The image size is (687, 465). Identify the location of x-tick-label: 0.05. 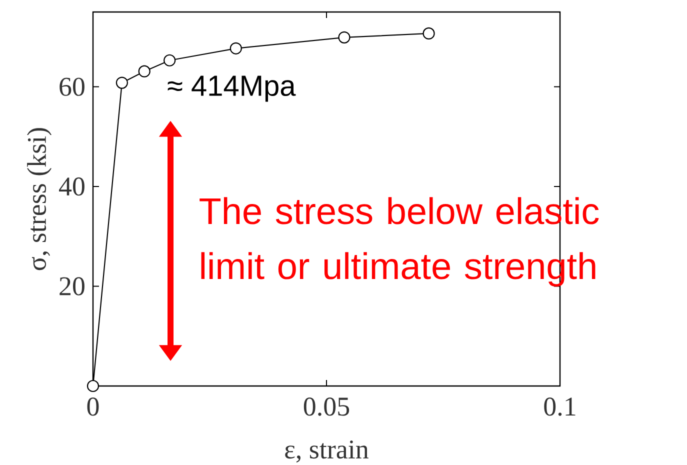
(327, 407).